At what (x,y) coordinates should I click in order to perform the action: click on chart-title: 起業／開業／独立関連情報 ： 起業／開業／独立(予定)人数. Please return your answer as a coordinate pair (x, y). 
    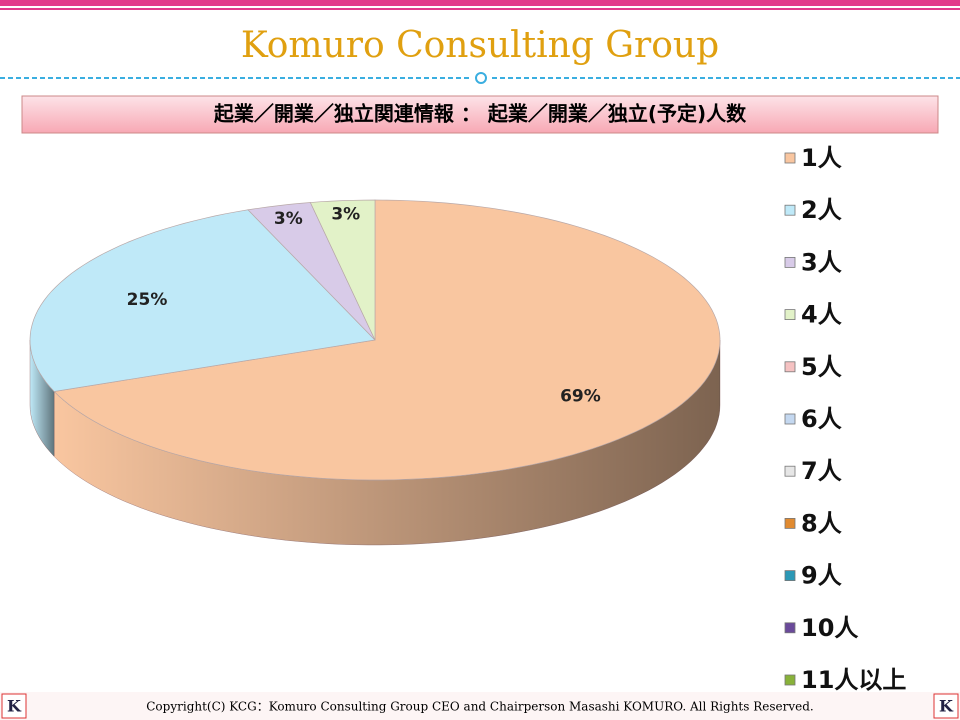
    Looking at the image, I should click on (480, 114).